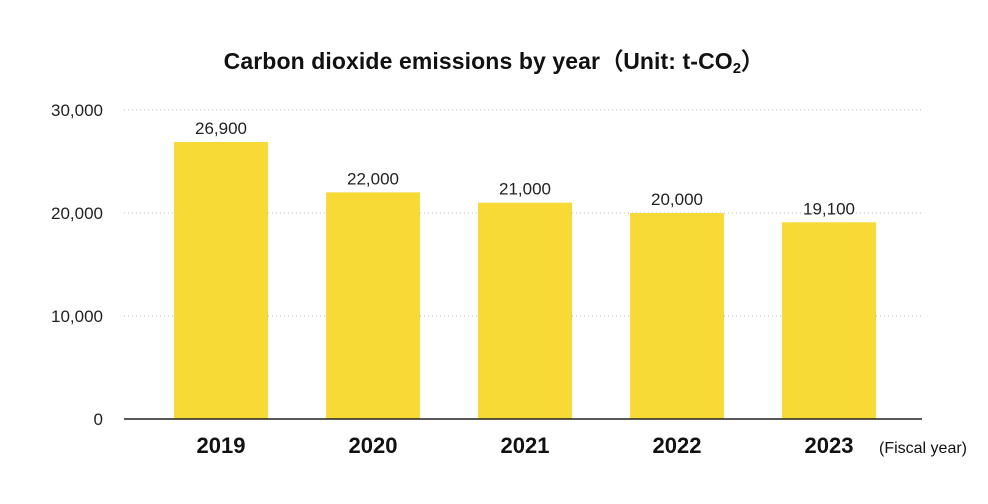 This screenshot has height=504, width=988. Describe the element at coordinates (677, 316) in the screenshot. I see `bar-2022` at that location.